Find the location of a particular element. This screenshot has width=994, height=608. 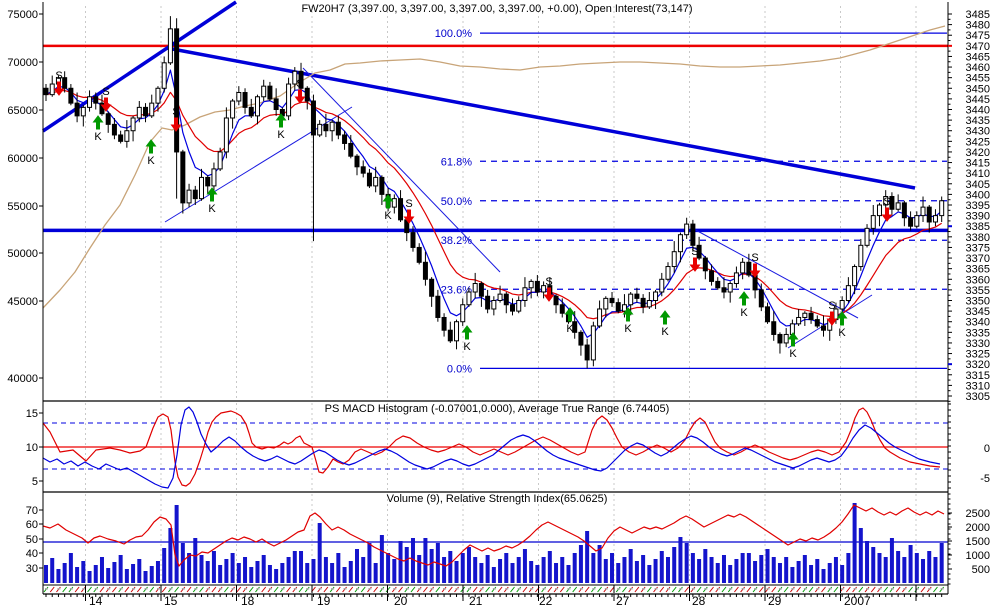

svg-text: 100.0% is located at coordinates (454, 34).